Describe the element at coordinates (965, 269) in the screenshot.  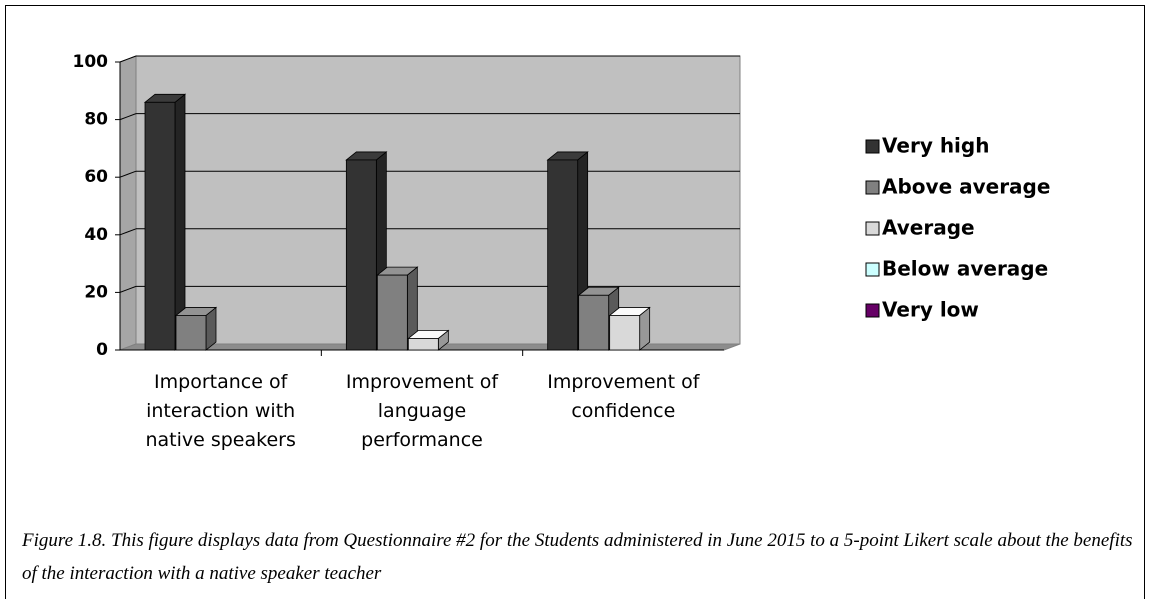
I see `legend-label: Below average` at that location.